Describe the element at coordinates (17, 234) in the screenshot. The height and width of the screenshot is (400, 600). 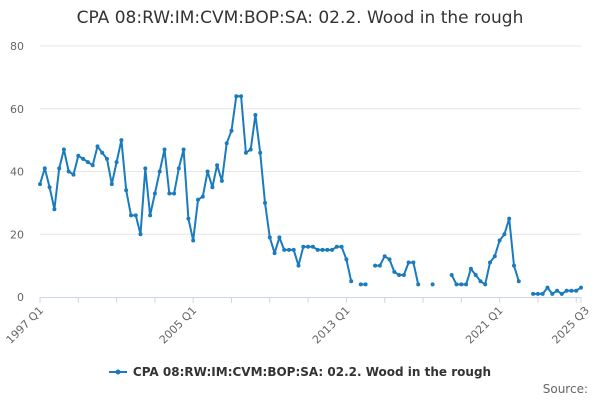
I see `y-tick-label: 20` at that location.